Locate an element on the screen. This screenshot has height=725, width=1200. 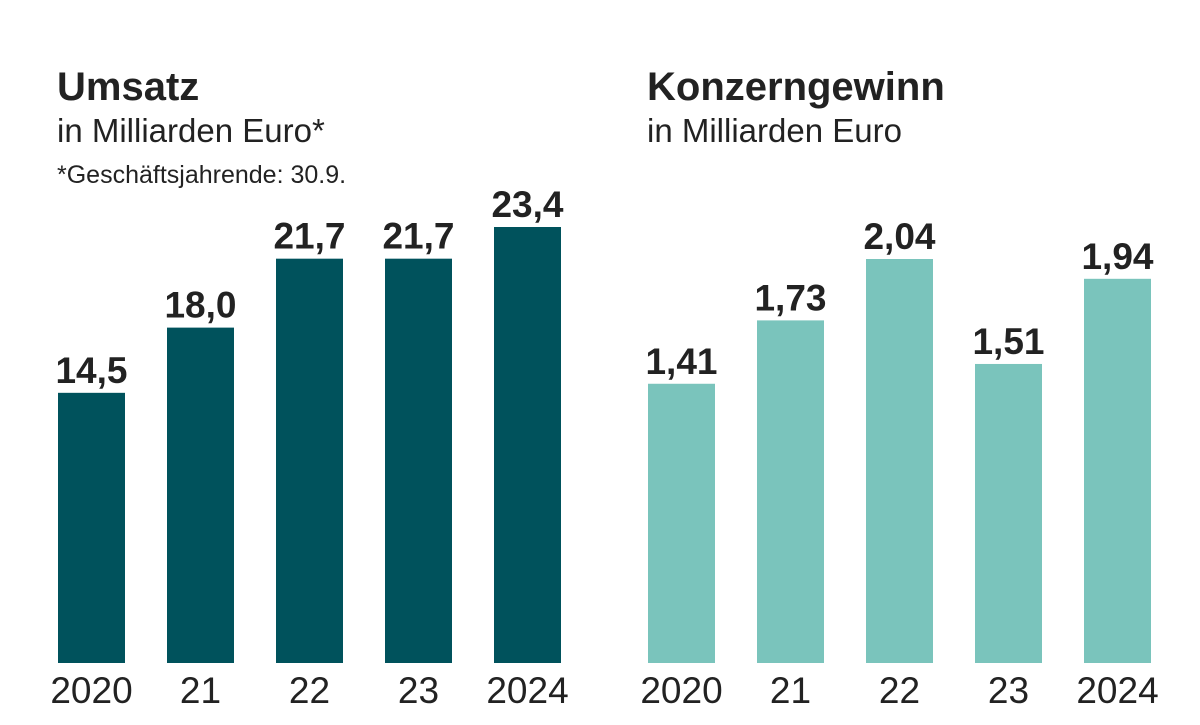
data-label: 1,41 is located at coordinates (681, 361).